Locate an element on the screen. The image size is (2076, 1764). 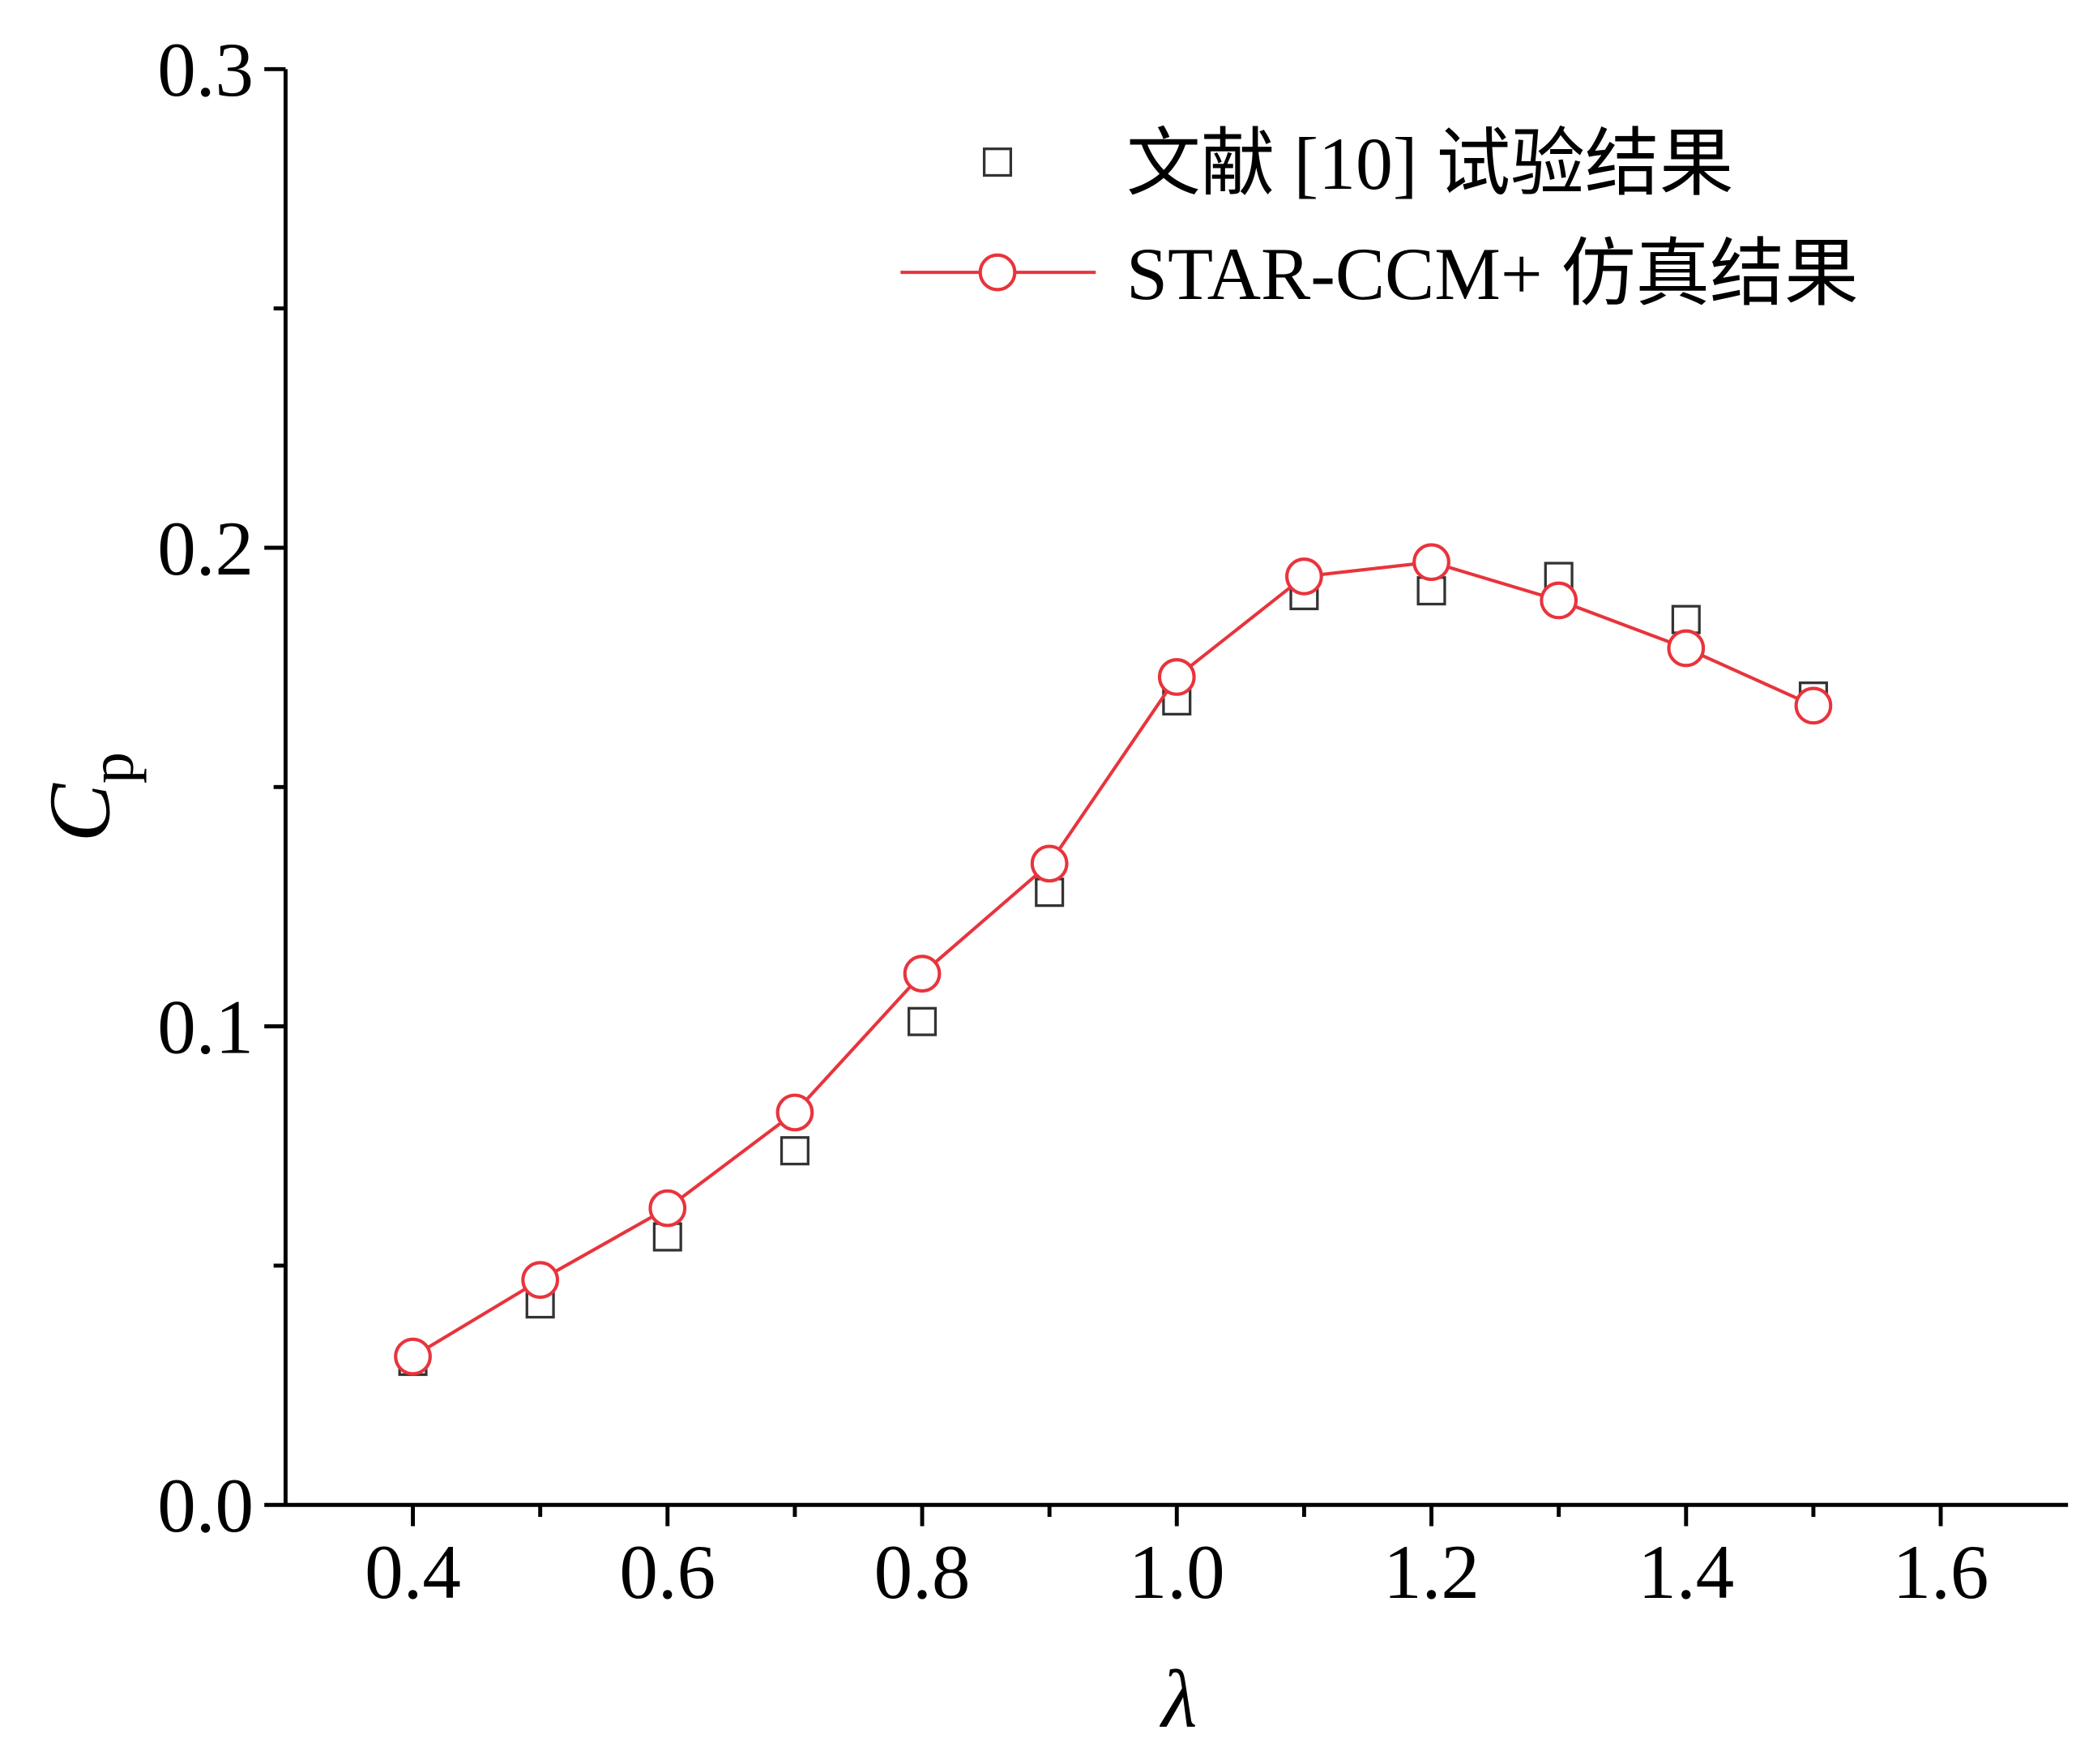
y-axis-label-sub: p is located at coordinates (112, 768).